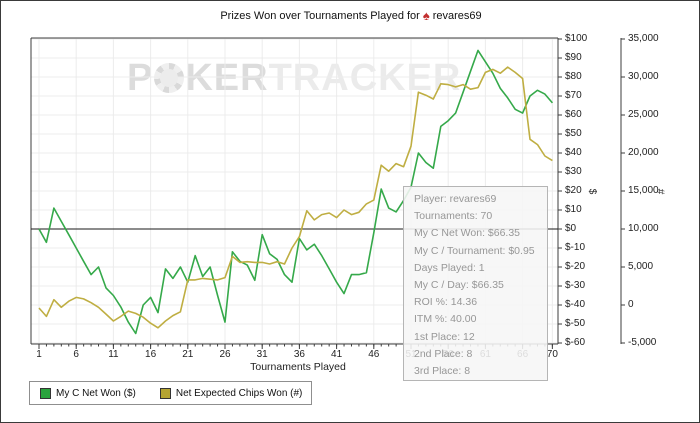 Image resolution: width=700 pixels, height=423 pixels. I want to click on pokertracker-spade-icon: ♠, so click(426, 15).